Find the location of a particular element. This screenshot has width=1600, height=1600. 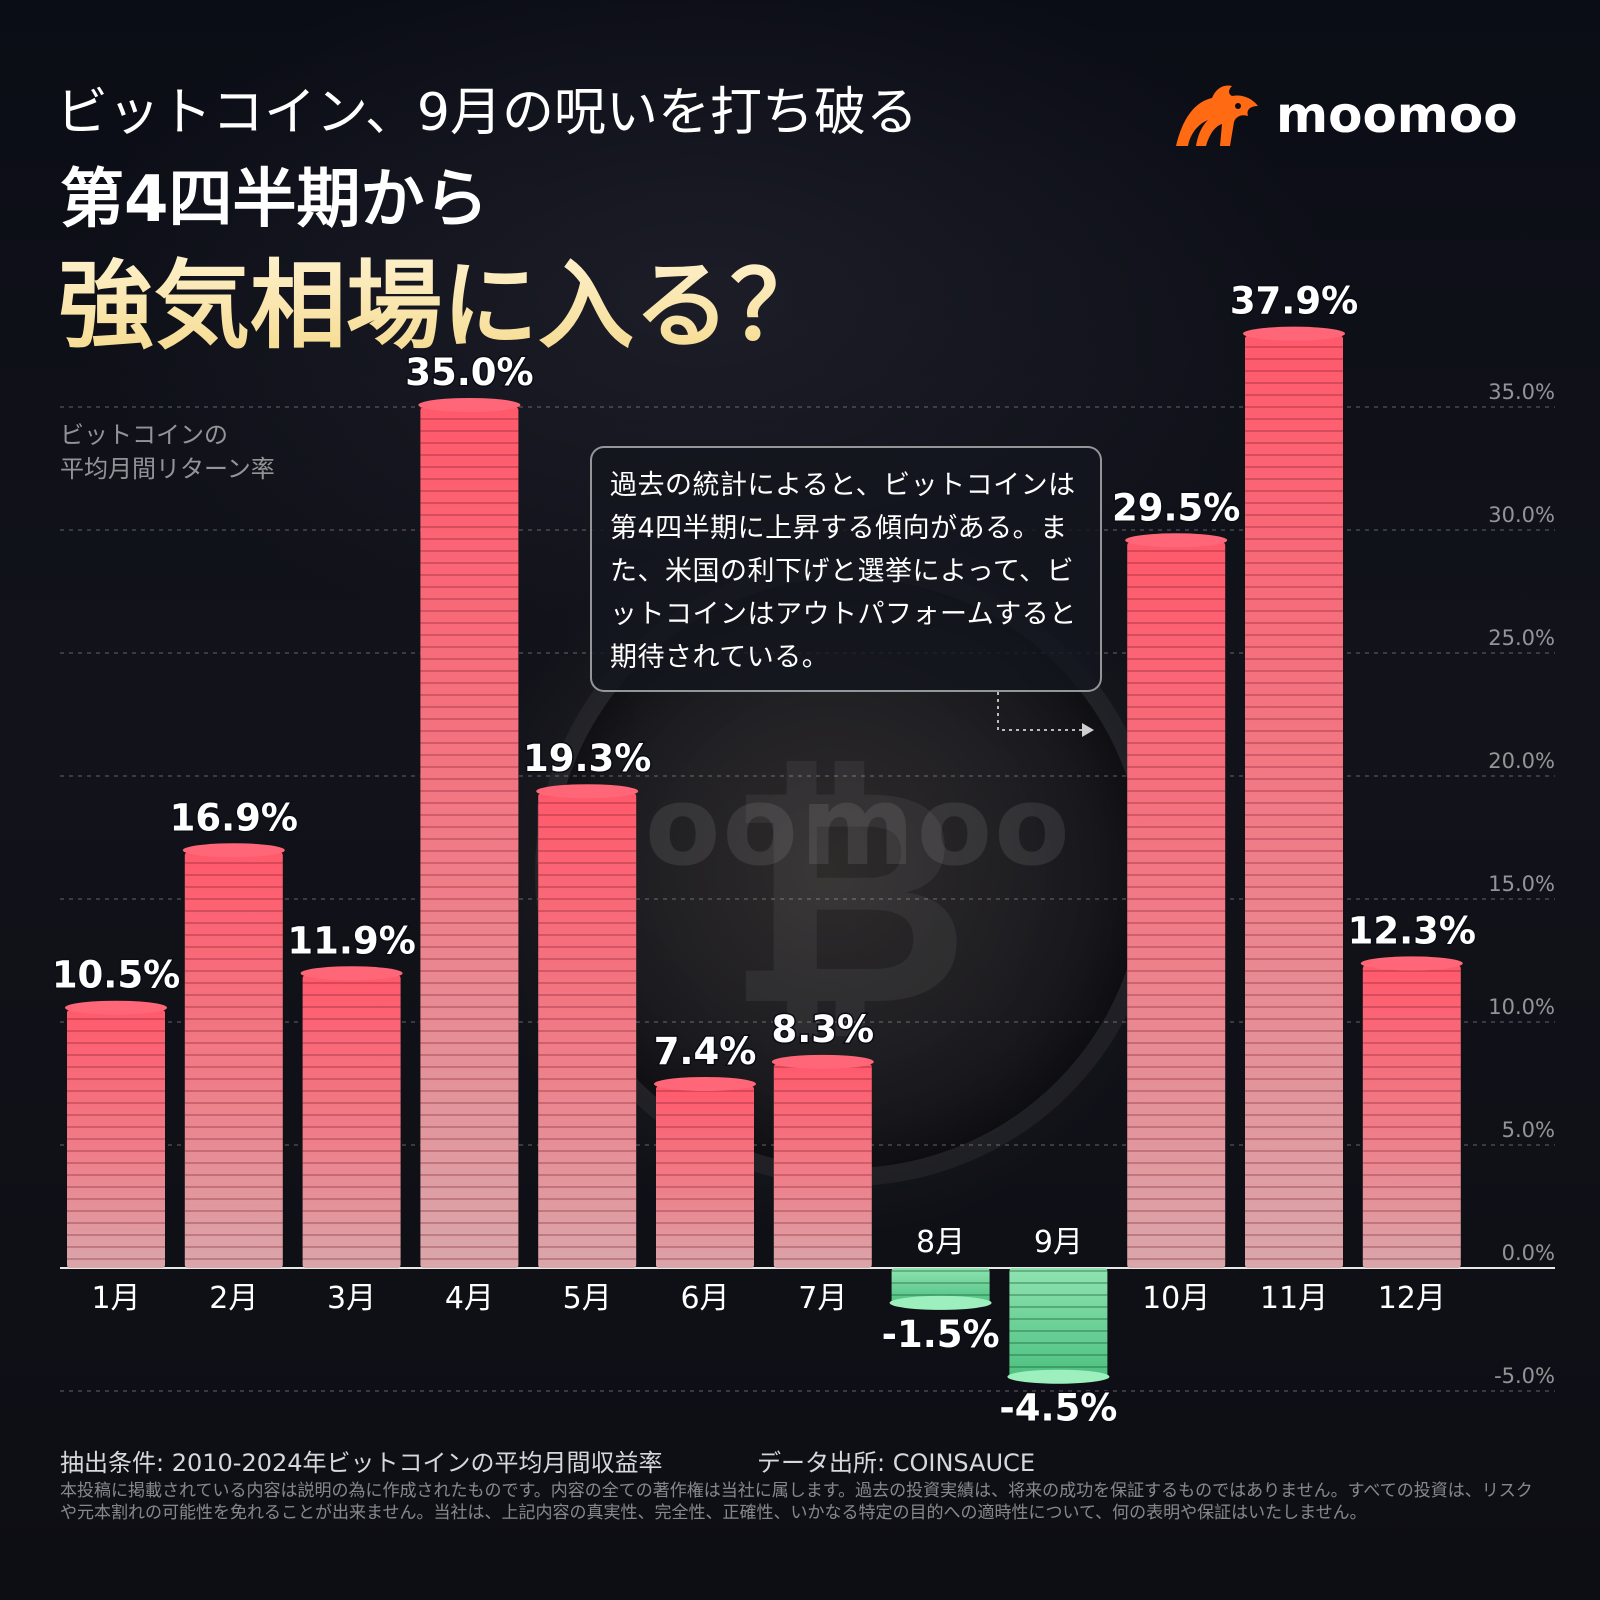

data-label: 7.4% is located at coordinates (705, 1051).